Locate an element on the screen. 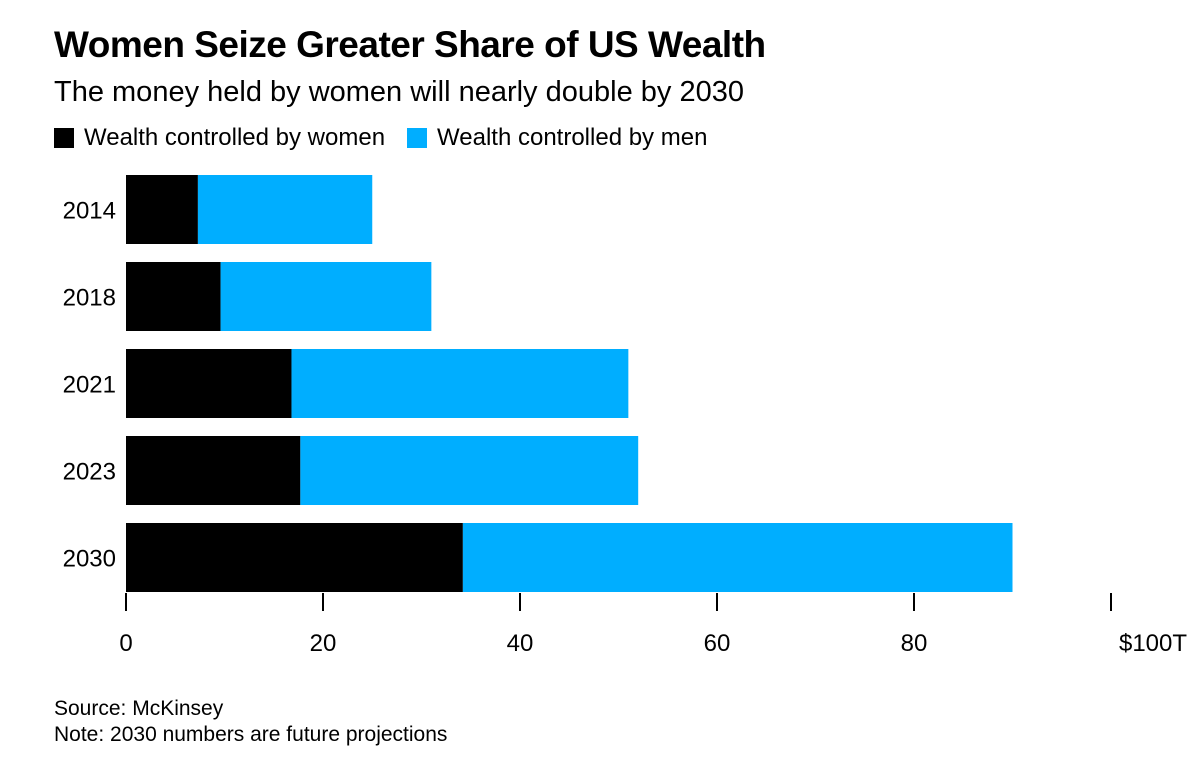  legend-item-women: Wealth controlled by women is located at coordinates (219, 138).